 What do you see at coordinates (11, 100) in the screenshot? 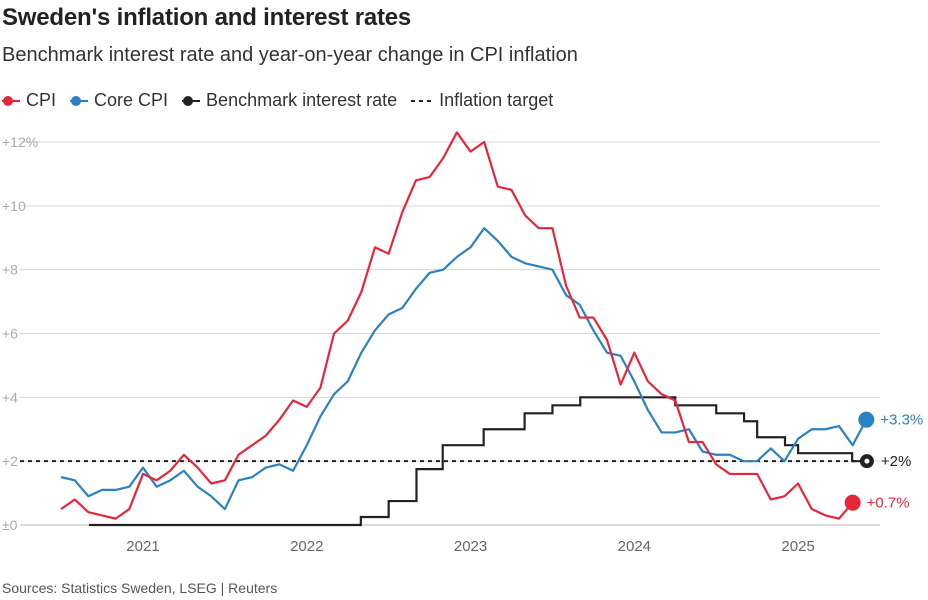
I see `legend-swatch-cpi` at bounding box center [11, 100].